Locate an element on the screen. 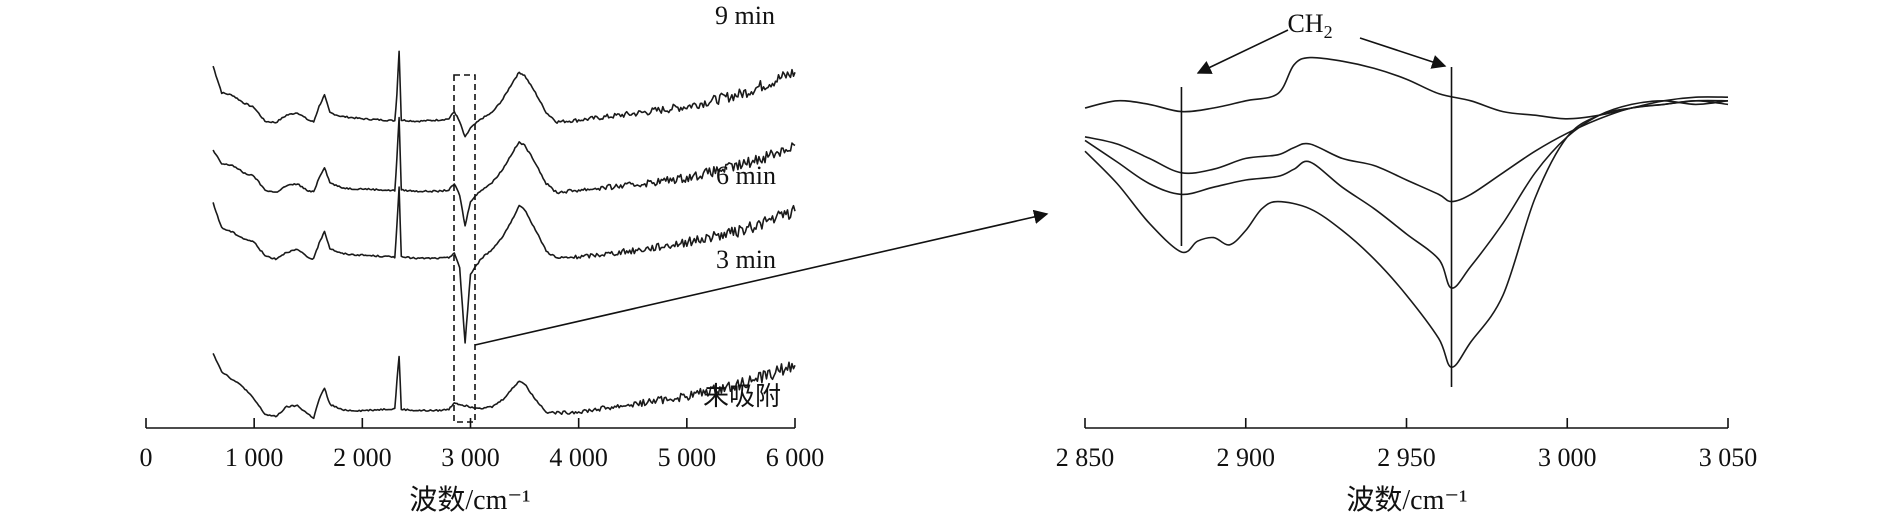 The width and height of the screenshot is (1890, 520). ch2-arrow-left is located at coordinates (1242, 51).